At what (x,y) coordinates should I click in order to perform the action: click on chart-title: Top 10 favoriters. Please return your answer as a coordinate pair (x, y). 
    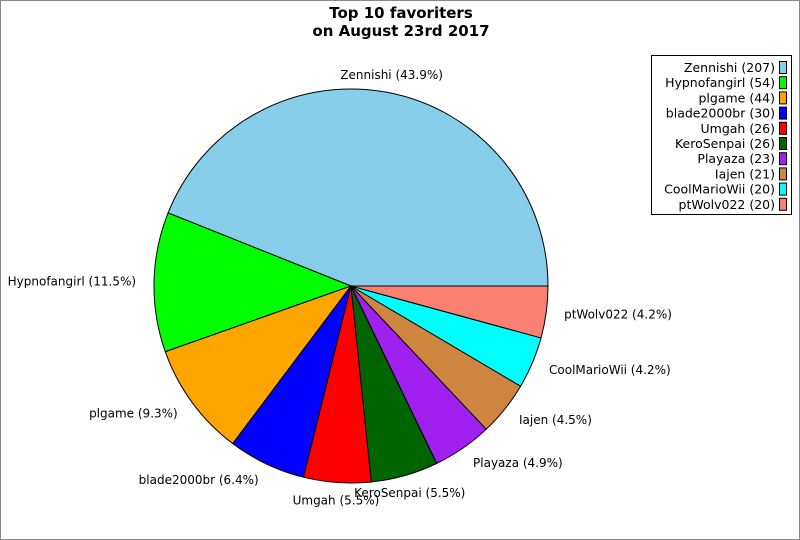
    Looking at the image, I should click on (401, 13).